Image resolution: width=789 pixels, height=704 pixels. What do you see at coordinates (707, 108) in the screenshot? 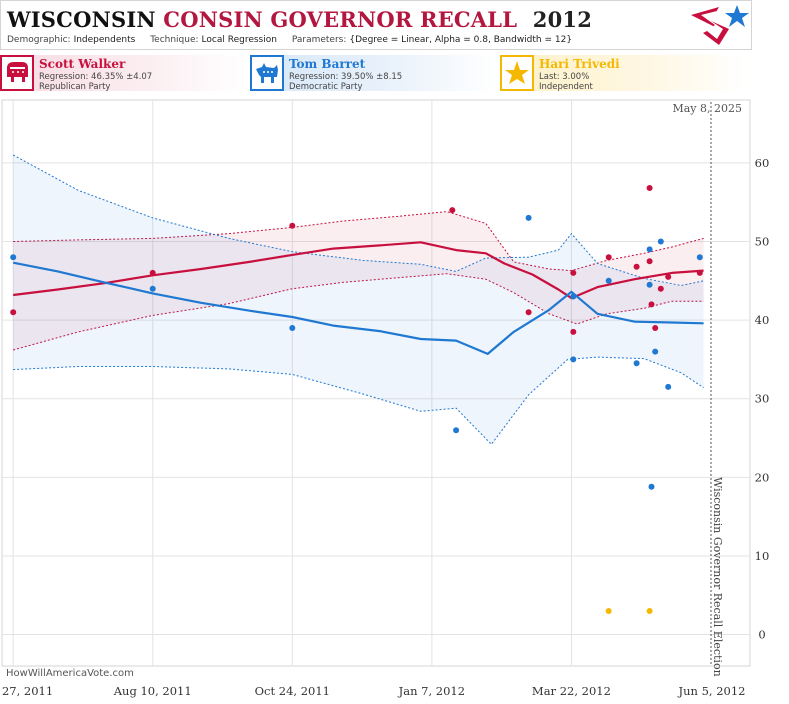
I see `current-date-label: May 8, 2025` at bounding box center [707, 108].